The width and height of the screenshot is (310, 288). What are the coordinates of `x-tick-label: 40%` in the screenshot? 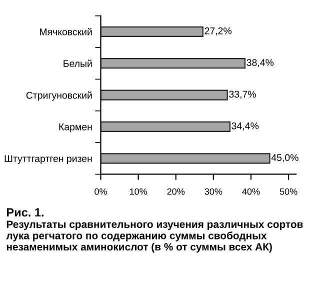 It's located at (251, 191).